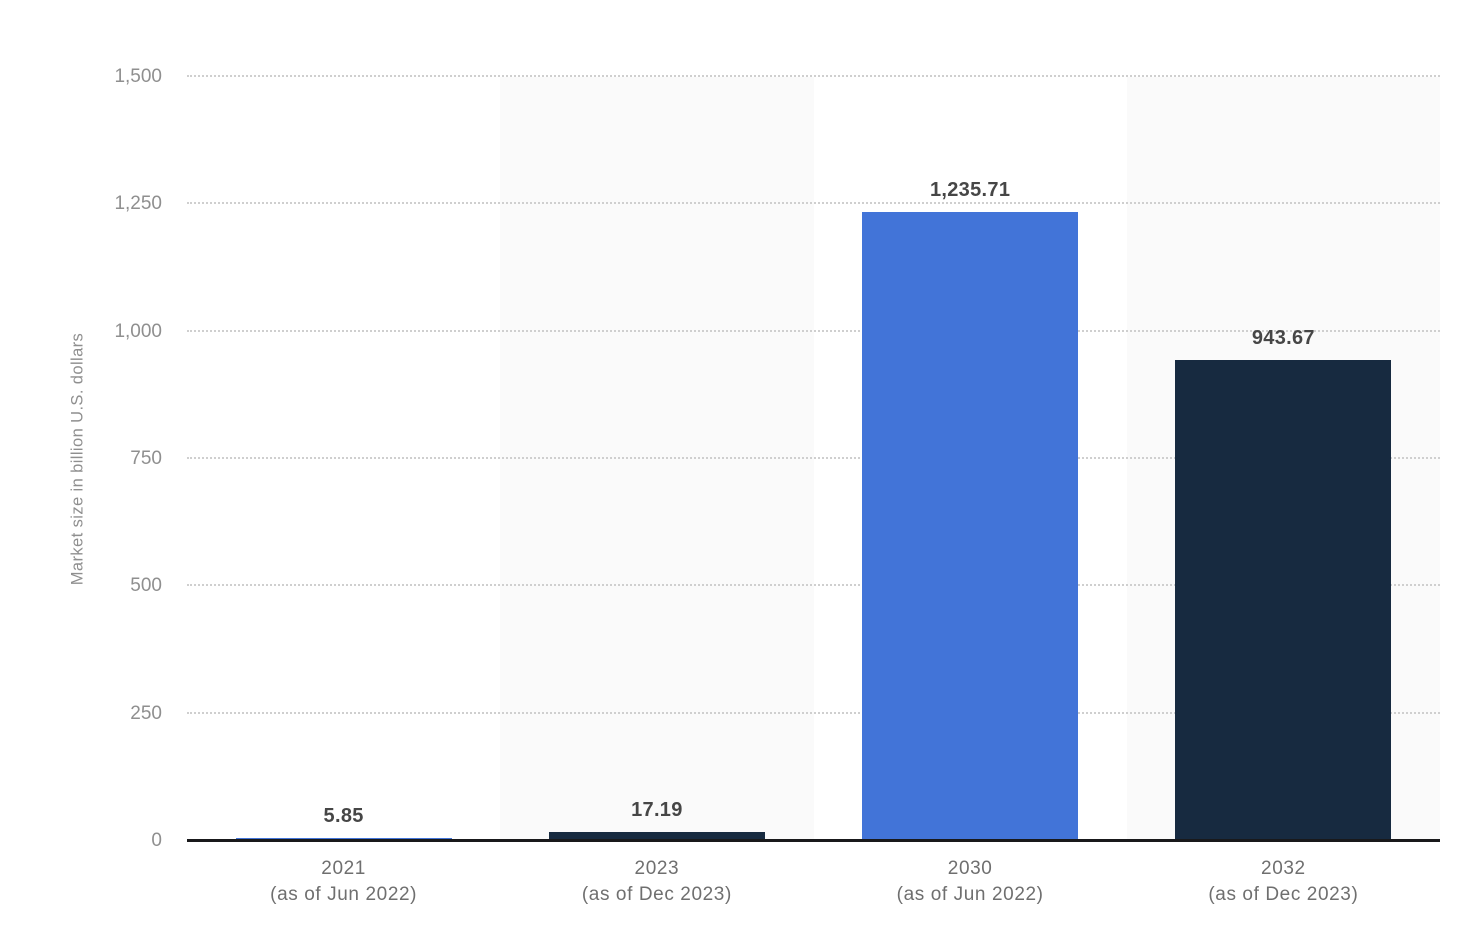 This screenshot has height=940, width=1466. What do you see at coordinates (813, 840) in the screenshot?
I see `x-axis-line` at bounding box center [813, 840].